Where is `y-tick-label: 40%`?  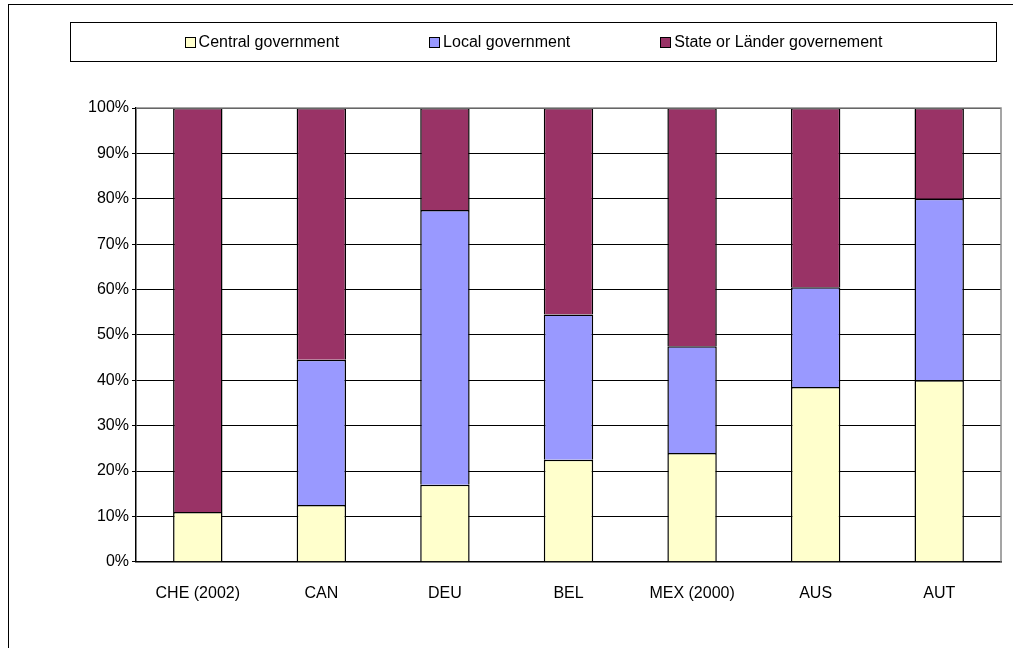 y-tick-label: 40% is located at coordinates (112, 379).